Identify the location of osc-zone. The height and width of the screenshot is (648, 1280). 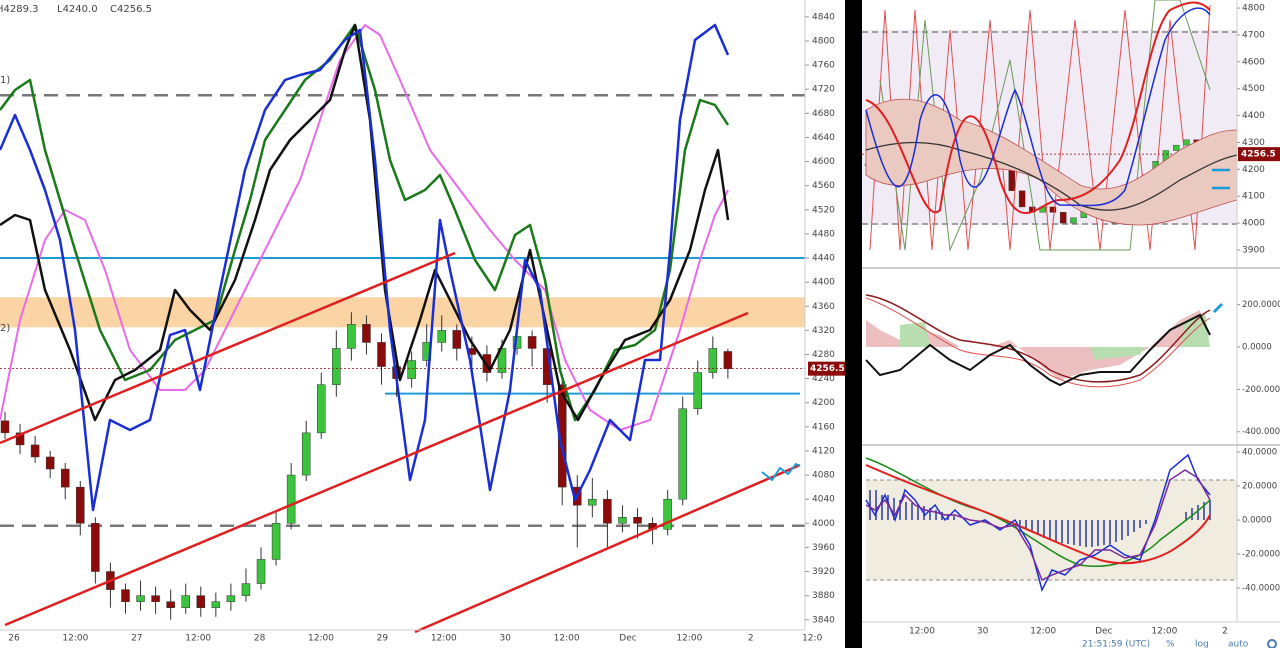
(1051, 530).